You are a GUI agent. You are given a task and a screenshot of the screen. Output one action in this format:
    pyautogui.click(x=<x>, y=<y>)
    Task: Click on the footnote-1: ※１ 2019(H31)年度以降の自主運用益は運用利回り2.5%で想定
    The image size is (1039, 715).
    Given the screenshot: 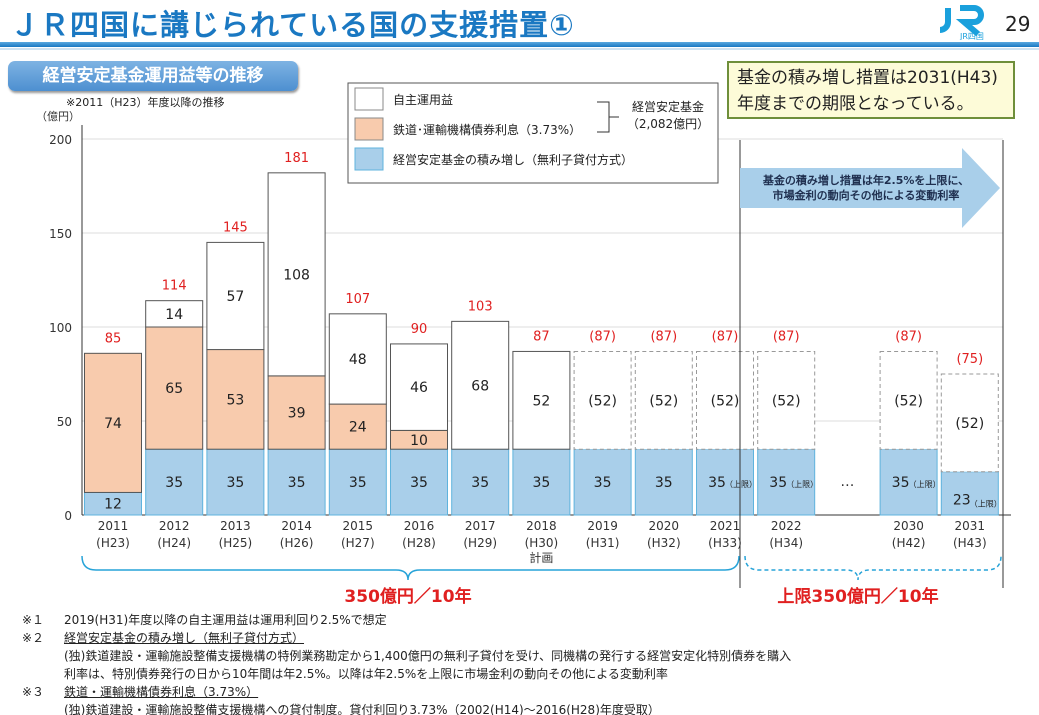 What is the action you would take?
    pyautogui.click(x=406, y=620)
    